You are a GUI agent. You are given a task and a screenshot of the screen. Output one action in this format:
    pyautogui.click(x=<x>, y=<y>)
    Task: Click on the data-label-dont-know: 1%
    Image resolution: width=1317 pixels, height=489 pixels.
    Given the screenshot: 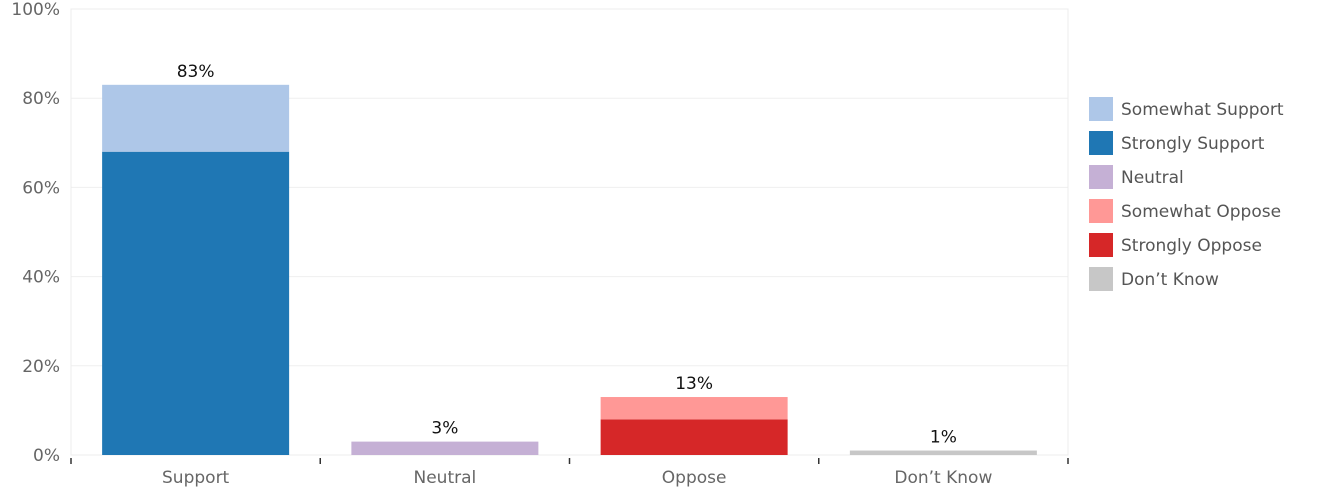 What is the action you would take?
    pyautogui.click(x=943, y=438)
    